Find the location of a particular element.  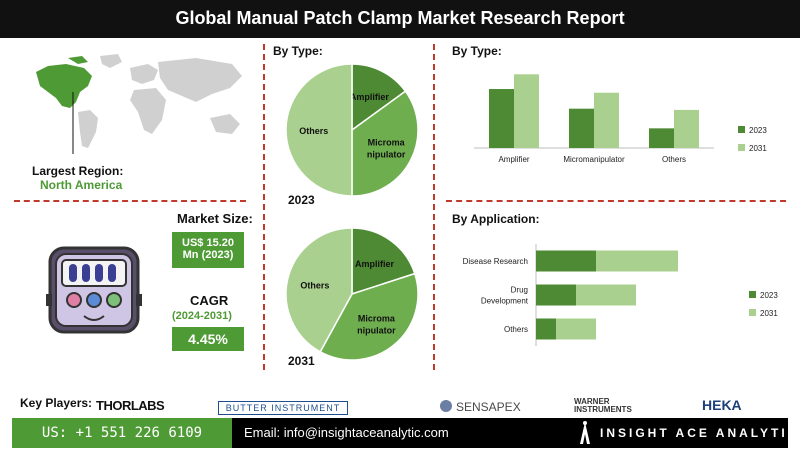

bar-chart-by-type: Amplifier Micromanipulator Others 2023 2031 is located at coordinates (620, 119).